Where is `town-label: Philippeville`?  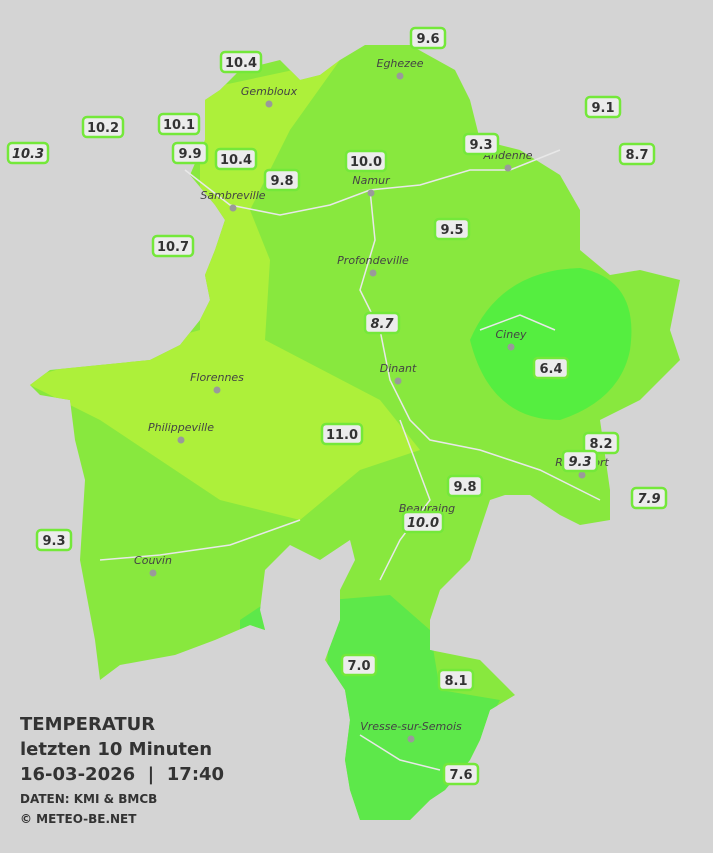
town-label: Philippeville is located at coordinates (181, 427).